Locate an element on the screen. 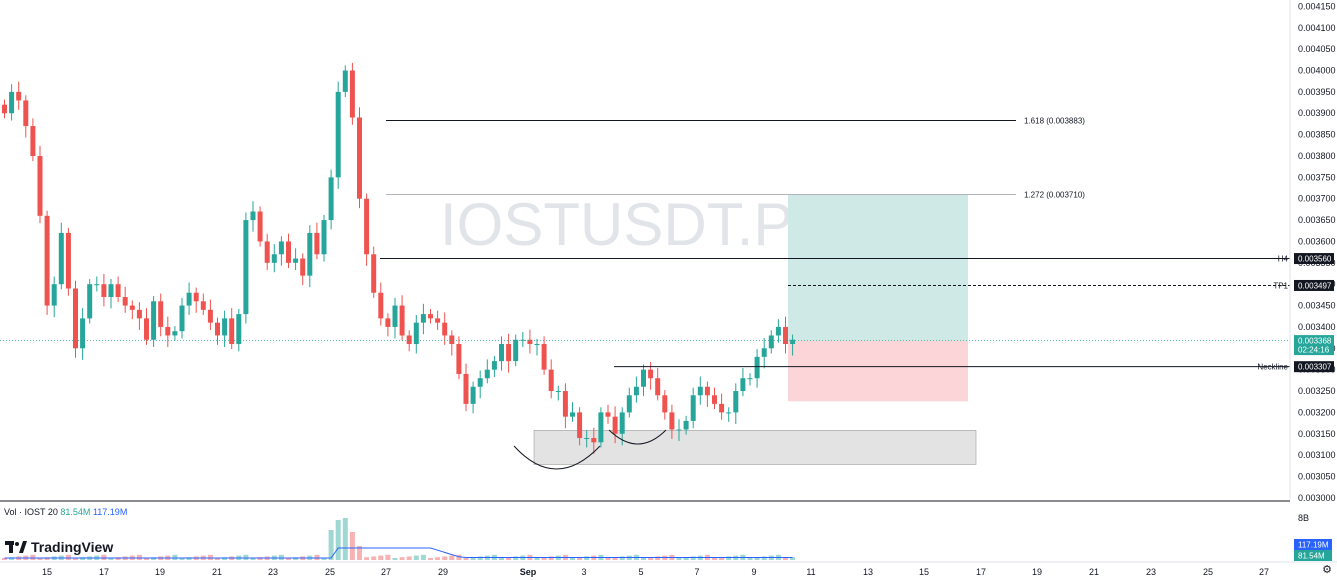  price-tick: 0.004150 is located at coordinates (1317, 6).